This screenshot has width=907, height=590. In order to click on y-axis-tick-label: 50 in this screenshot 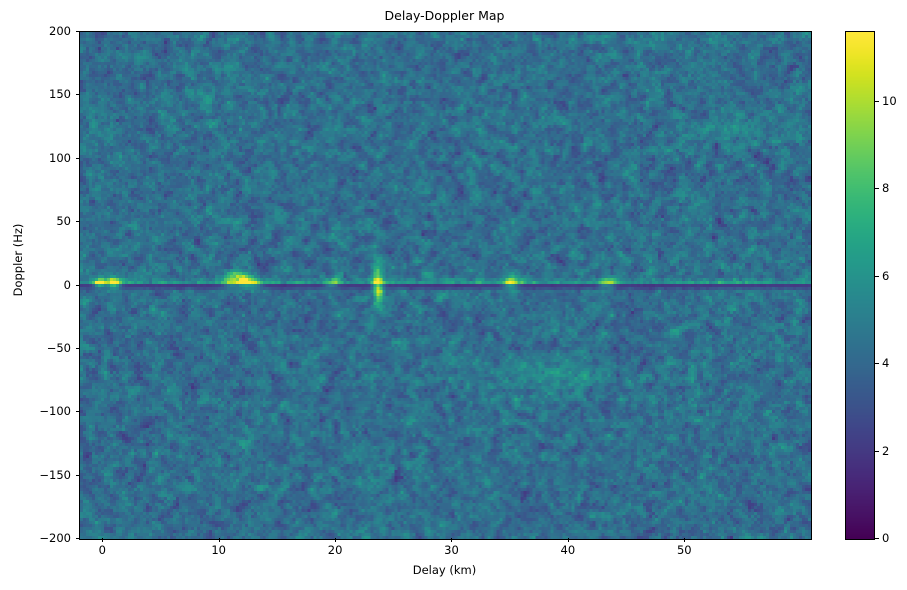, I will do `click(63, 221)`.